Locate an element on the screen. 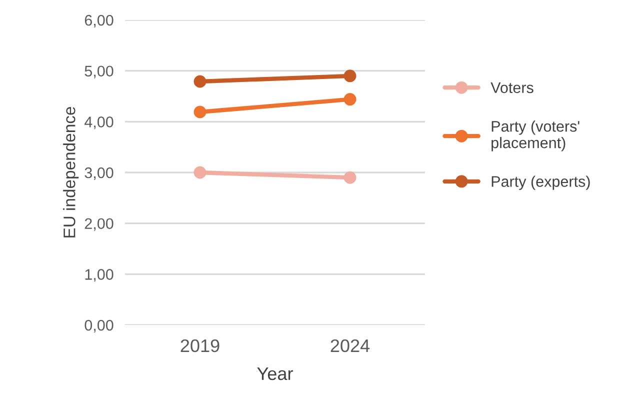 The image size is (641, 411). y-tick-label: 2,00 is located at coordinates (99, 224).